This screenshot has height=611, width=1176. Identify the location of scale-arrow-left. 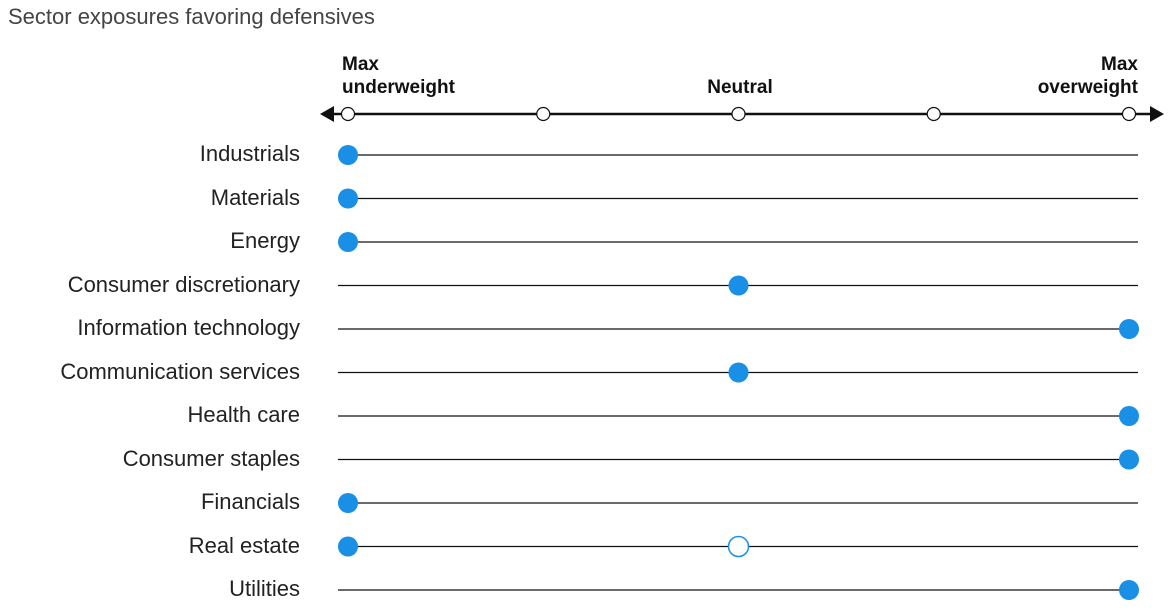
(327, 114).